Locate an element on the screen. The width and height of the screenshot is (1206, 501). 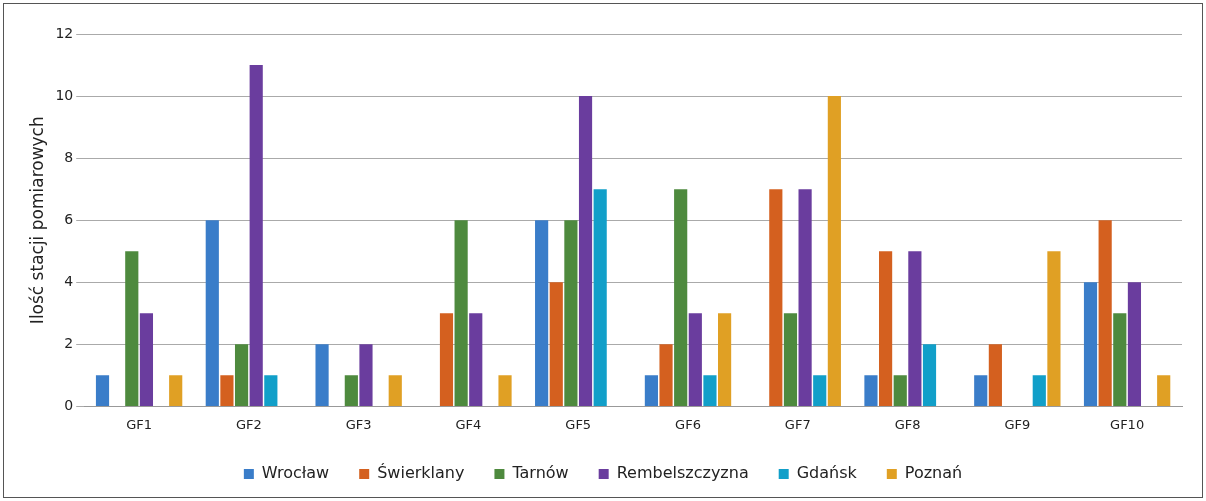
y-tick-label: 2 is located at coordinates (69, 342).